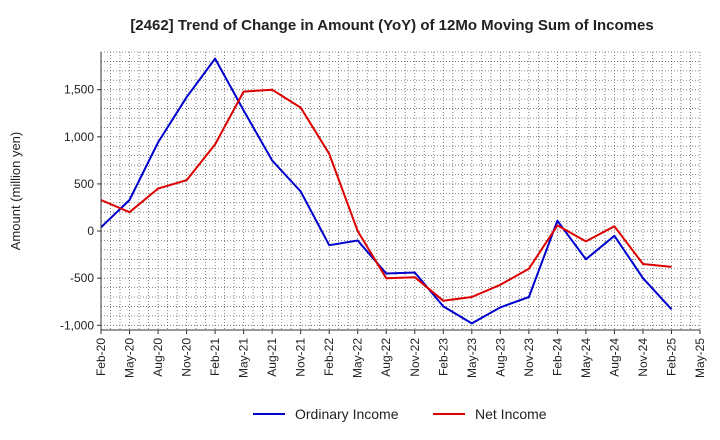 Image resolution: width=720 pixels, height=440 pixels. What do you see at coordinates (101, 357) in the screenshot?
I see `x-tick-label: Feb-20` at bounding box center [101, 357].